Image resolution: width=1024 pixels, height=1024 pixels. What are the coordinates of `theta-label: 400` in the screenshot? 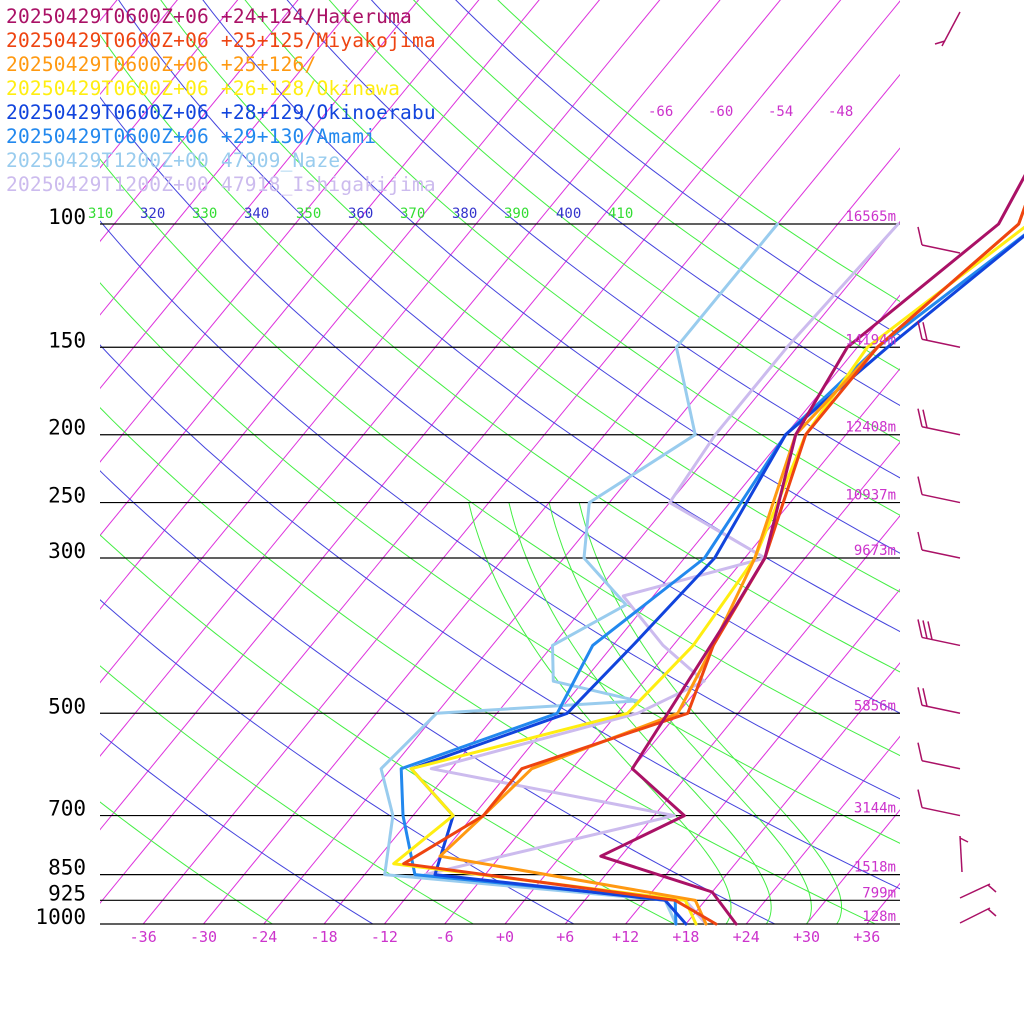 It's located at (568, 214).